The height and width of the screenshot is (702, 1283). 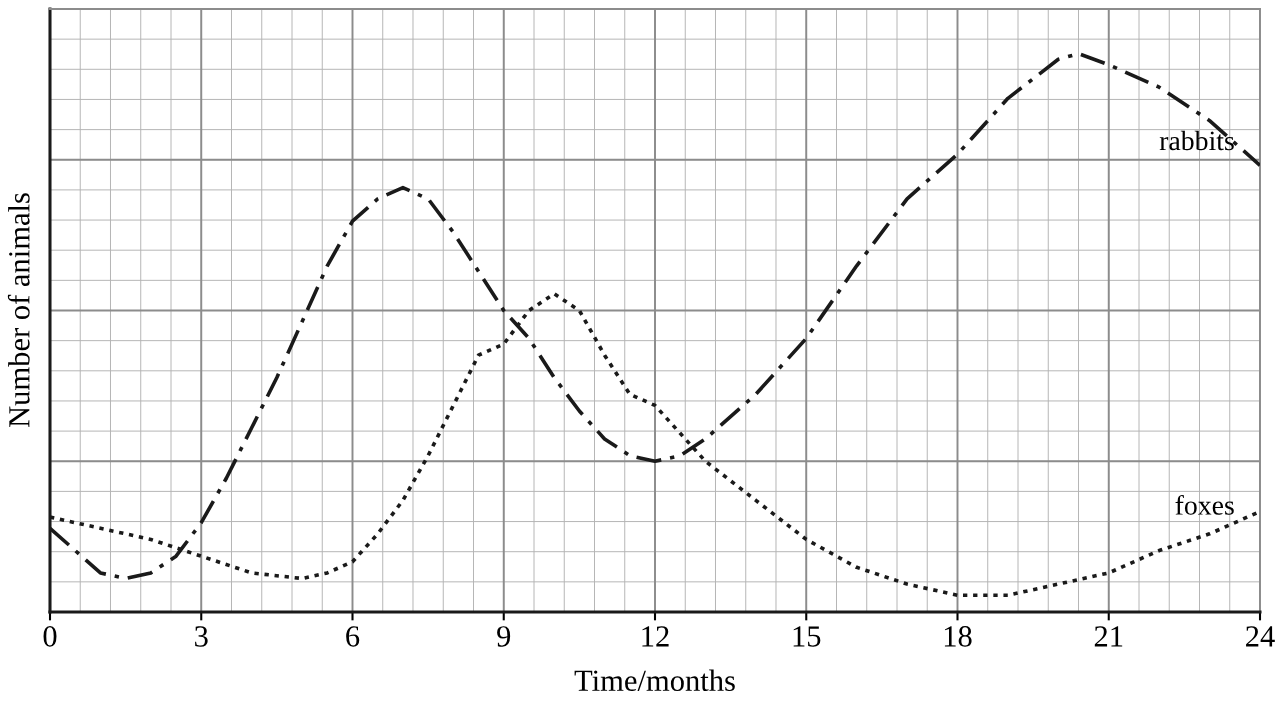 I want to click on x-tick-label: 12, so click(x=655, y=636).